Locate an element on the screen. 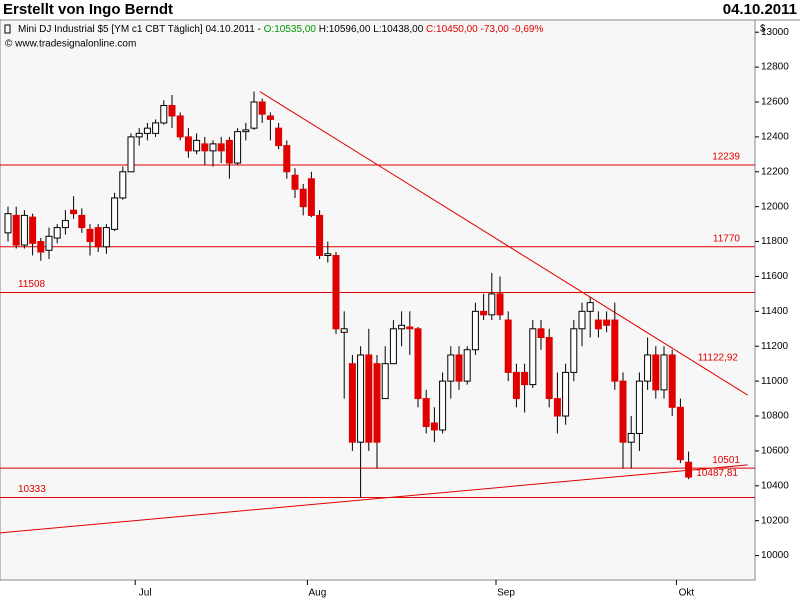  chart-title: Erstellt von Ingo Berndt is located at coordinates (88, 9).